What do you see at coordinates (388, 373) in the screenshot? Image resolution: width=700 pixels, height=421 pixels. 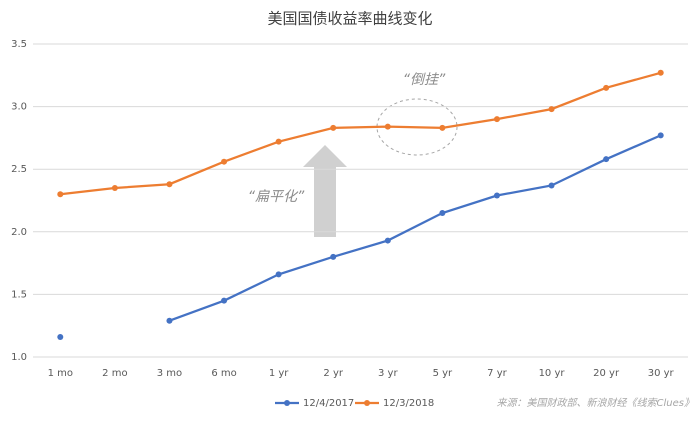 I see `x-tick-label: 3 yr` at bounding box center [388, 373].